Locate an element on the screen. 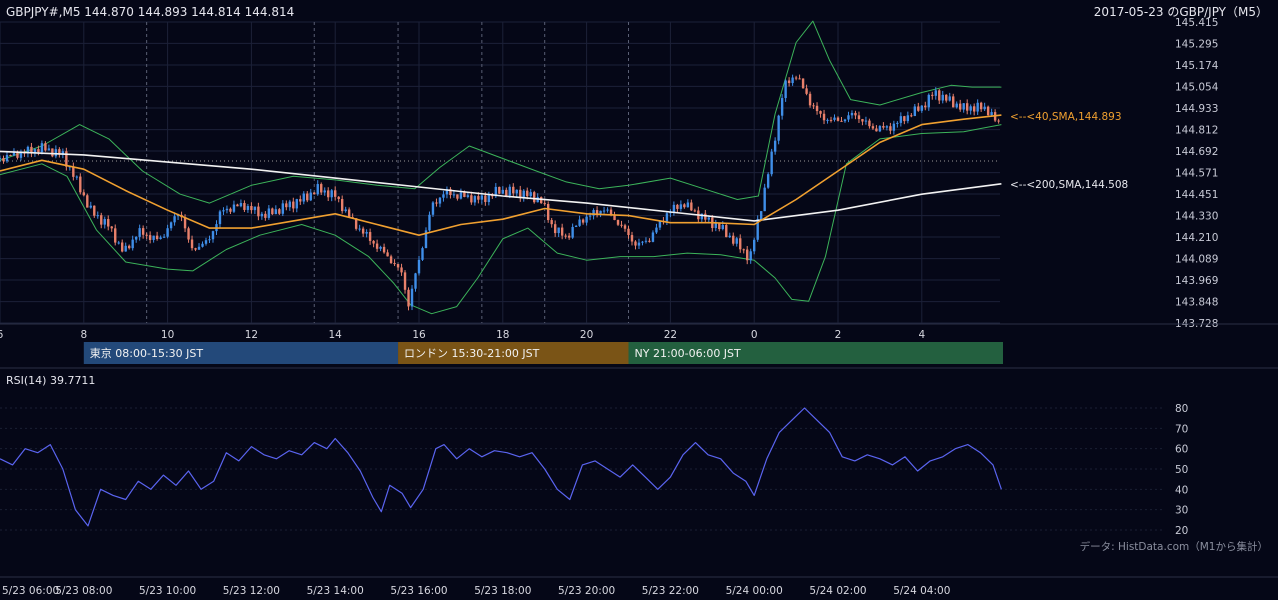 This screenshot has width=1278, height=600. hour-tick-label: 4 is located at coordinates (921, 335).